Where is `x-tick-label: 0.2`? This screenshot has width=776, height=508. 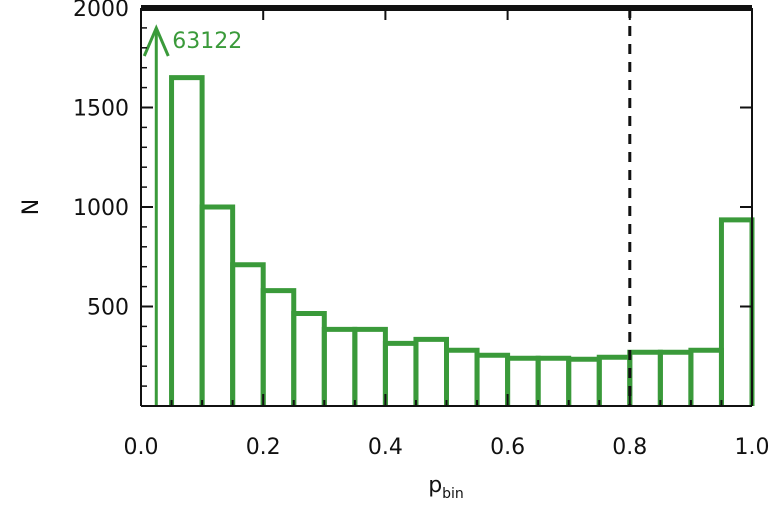
x-tick-label: 0.2 is located at coordinates (263, 447).